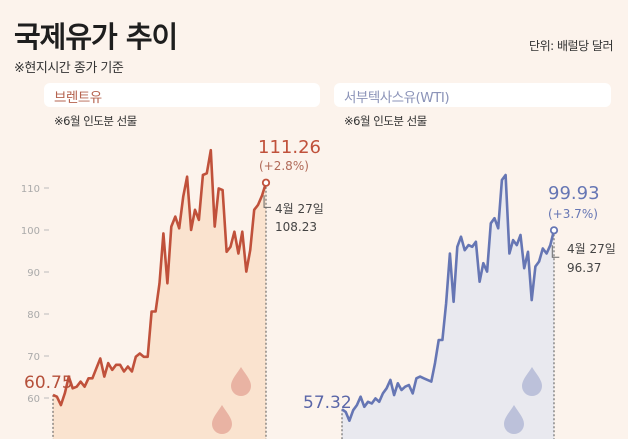 The height and width of the screenshot is (439, 628). Describe the element at coordinates (299, 209) in the screenshot. I see `brent-prev-date: 4월 27일` at that location.